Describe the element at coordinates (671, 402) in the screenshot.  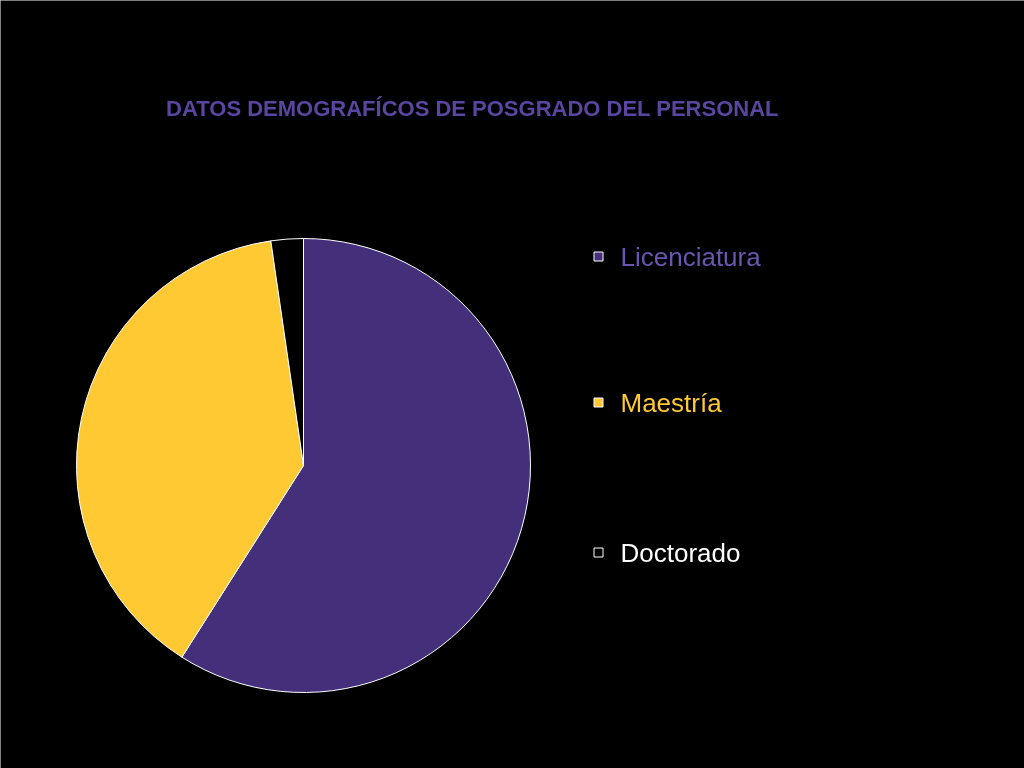
I see `legend-label: Maestría` at that location.